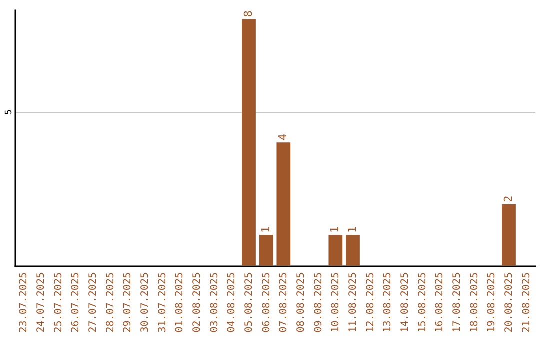 The image size is (540, 340). What do you see at coordinates (474, 302) in the screenshot?
I see `x-tick-label: 18.08.2025` at bounding box center [474, 302].